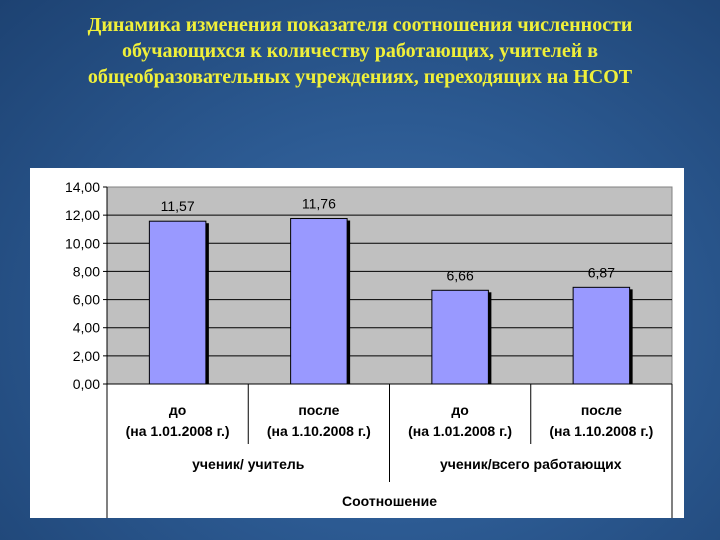 The image size is (720, 540). What do you see at coordinates (531, 464) in the screenshot?
I see `group-label: ученик/всего работающих` at bounding box center [531, 464].